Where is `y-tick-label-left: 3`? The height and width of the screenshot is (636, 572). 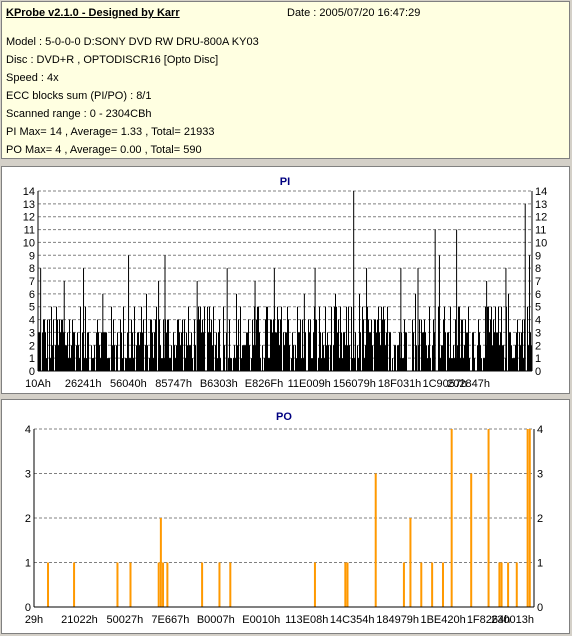
y-tick-label-left: 3 is located at coordinates (32, 333).